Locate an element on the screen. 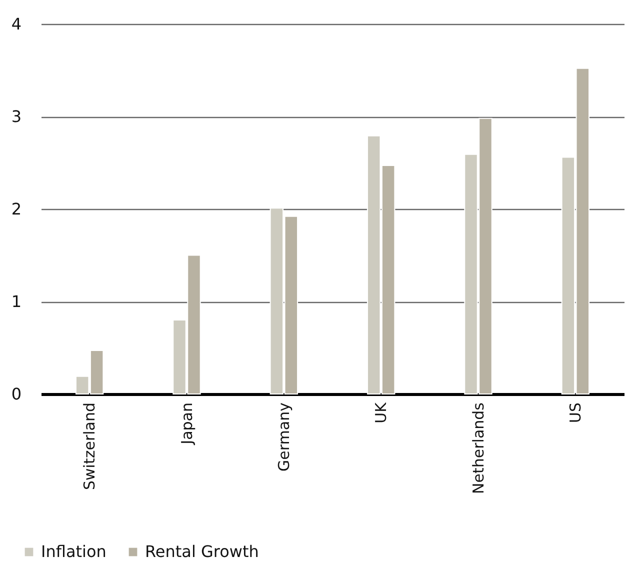 This screenshot has height=582, width=627. x-tick-label: US is located at coordinates (575, 413).